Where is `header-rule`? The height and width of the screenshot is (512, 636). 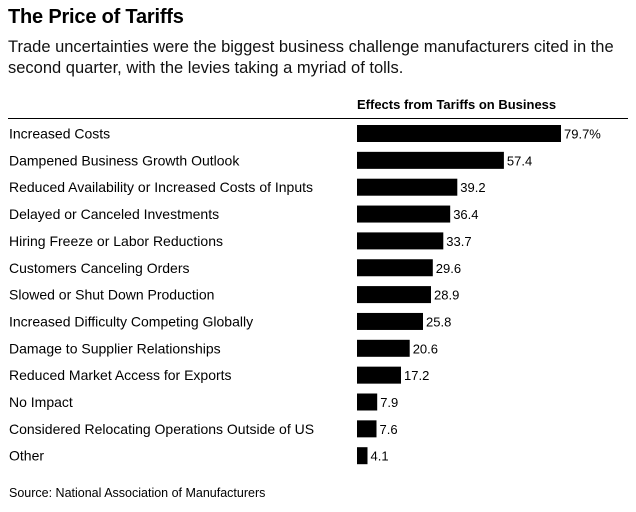
header-rule is located at coordinates (318, 118).